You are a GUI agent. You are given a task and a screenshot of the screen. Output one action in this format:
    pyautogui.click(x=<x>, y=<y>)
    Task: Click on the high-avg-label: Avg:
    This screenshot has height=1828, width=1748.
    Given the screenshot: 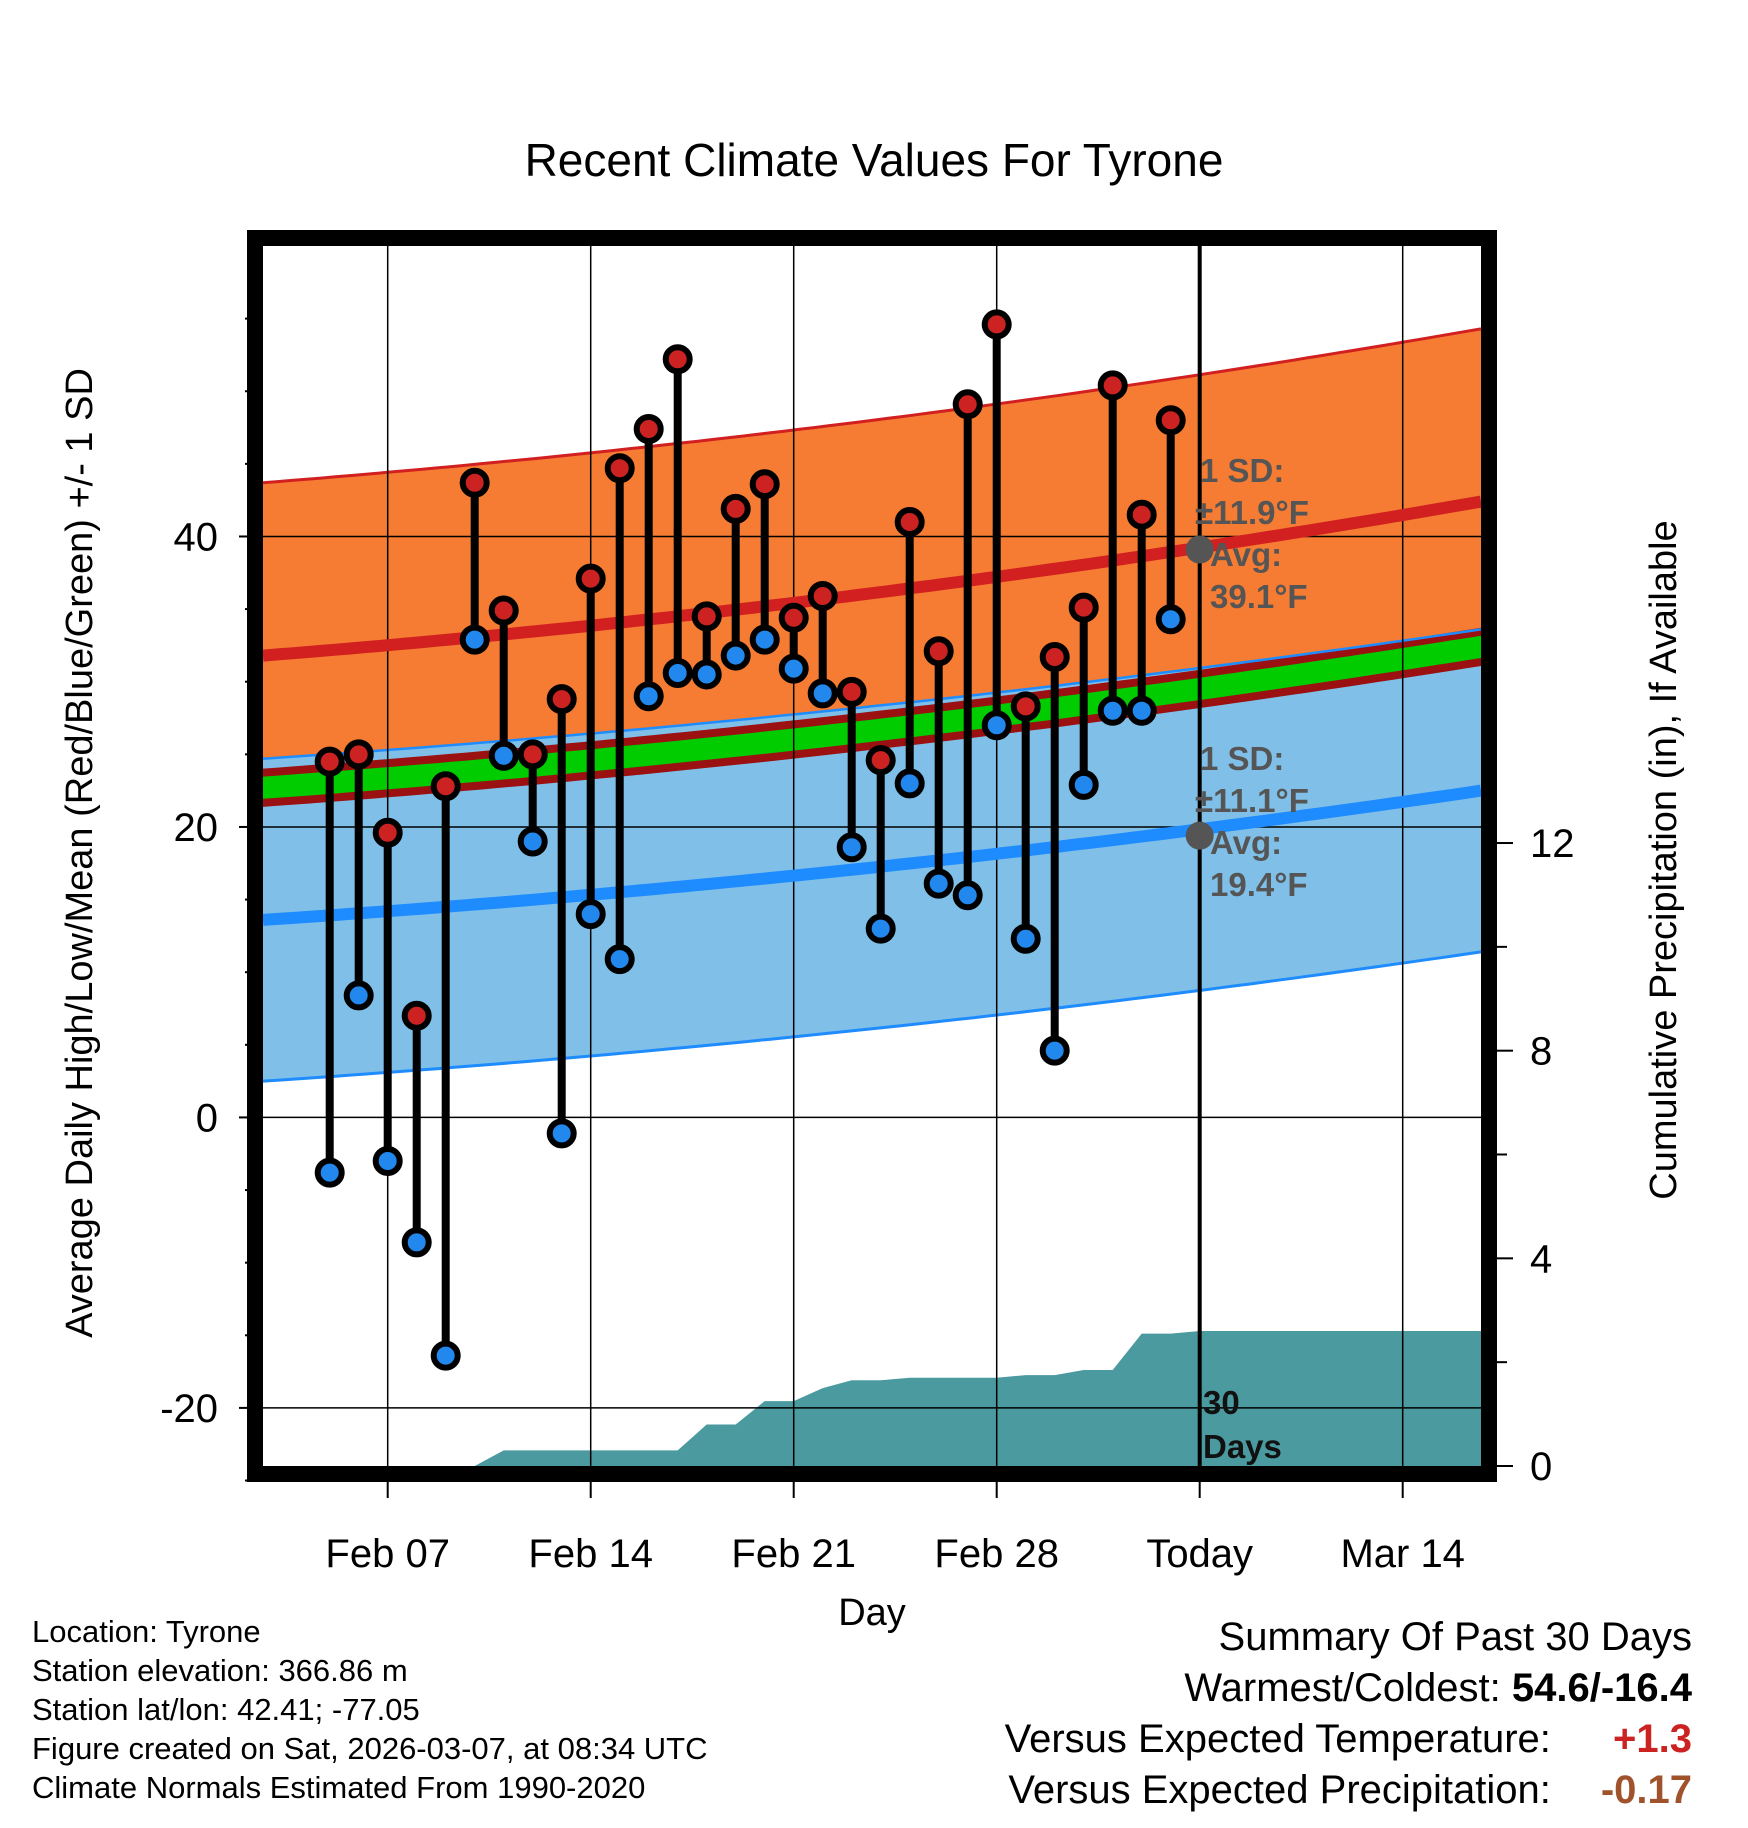 What is the action you would take?
    pyautogui.click(x=1246, y=554)
    